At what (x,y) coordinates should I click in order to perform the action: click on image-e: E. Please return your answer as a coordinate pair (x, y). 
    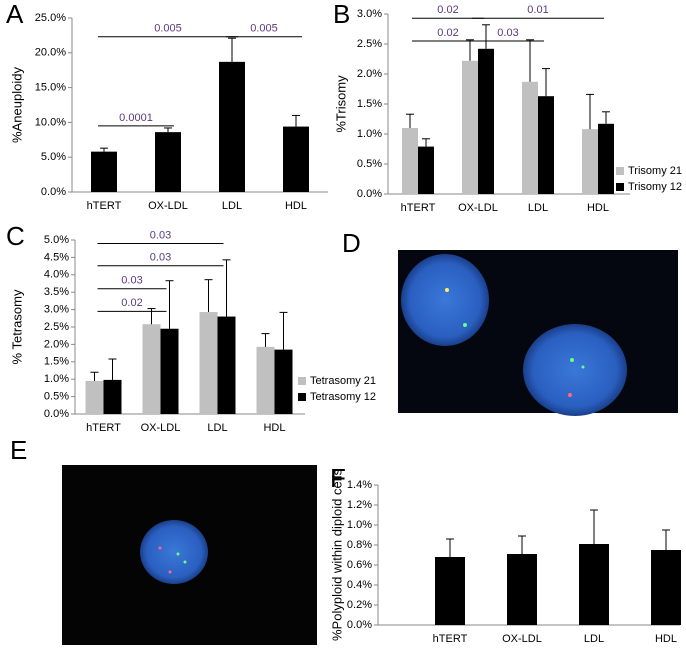
    Looking at the image, I should click on (163, 540).